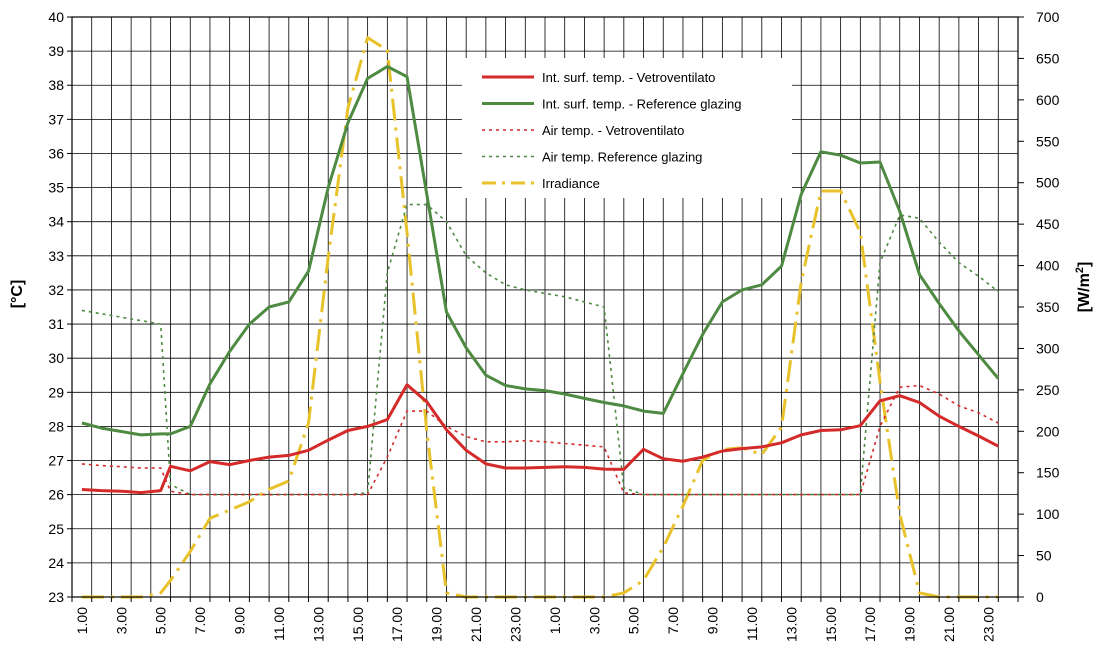 The width and height of the screenshot is (1102, 655). I want to click on y-left-tick-label: 29, so click(56, 392).